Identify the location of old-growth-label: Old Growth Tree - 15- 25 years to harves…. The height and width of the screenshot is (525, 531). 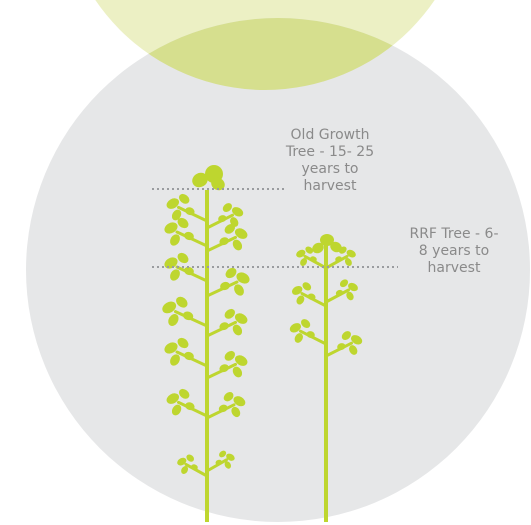
(330, 160).